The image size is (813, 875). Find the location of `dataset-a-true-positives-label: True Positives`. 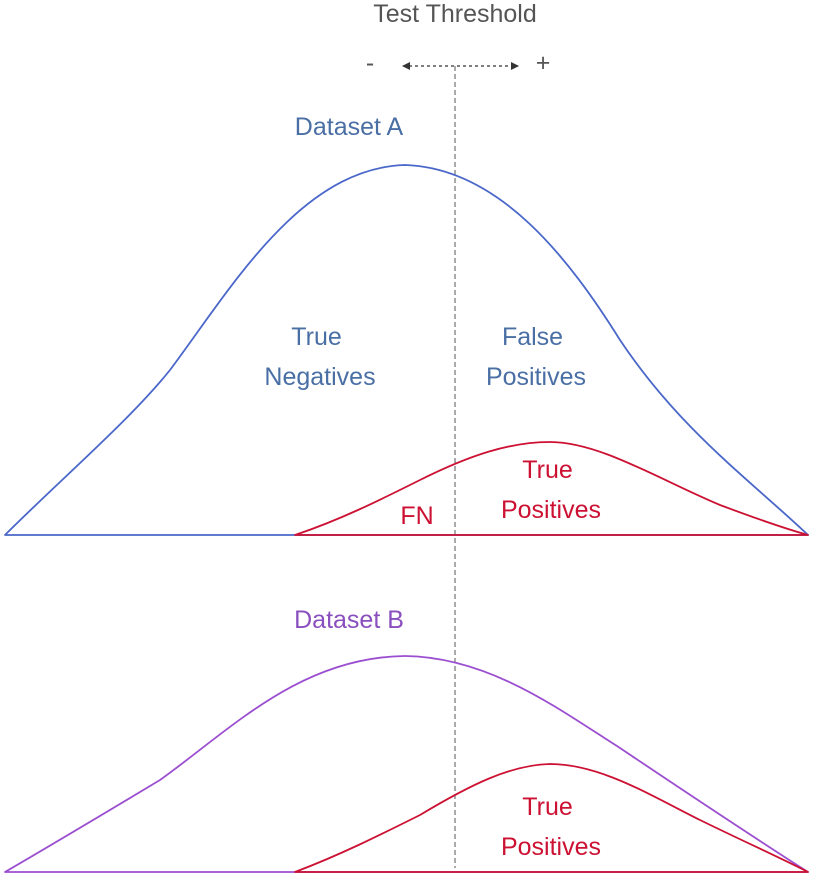

dataset-a-true-positives-label: True Positives is located at coordinates (551, 490).